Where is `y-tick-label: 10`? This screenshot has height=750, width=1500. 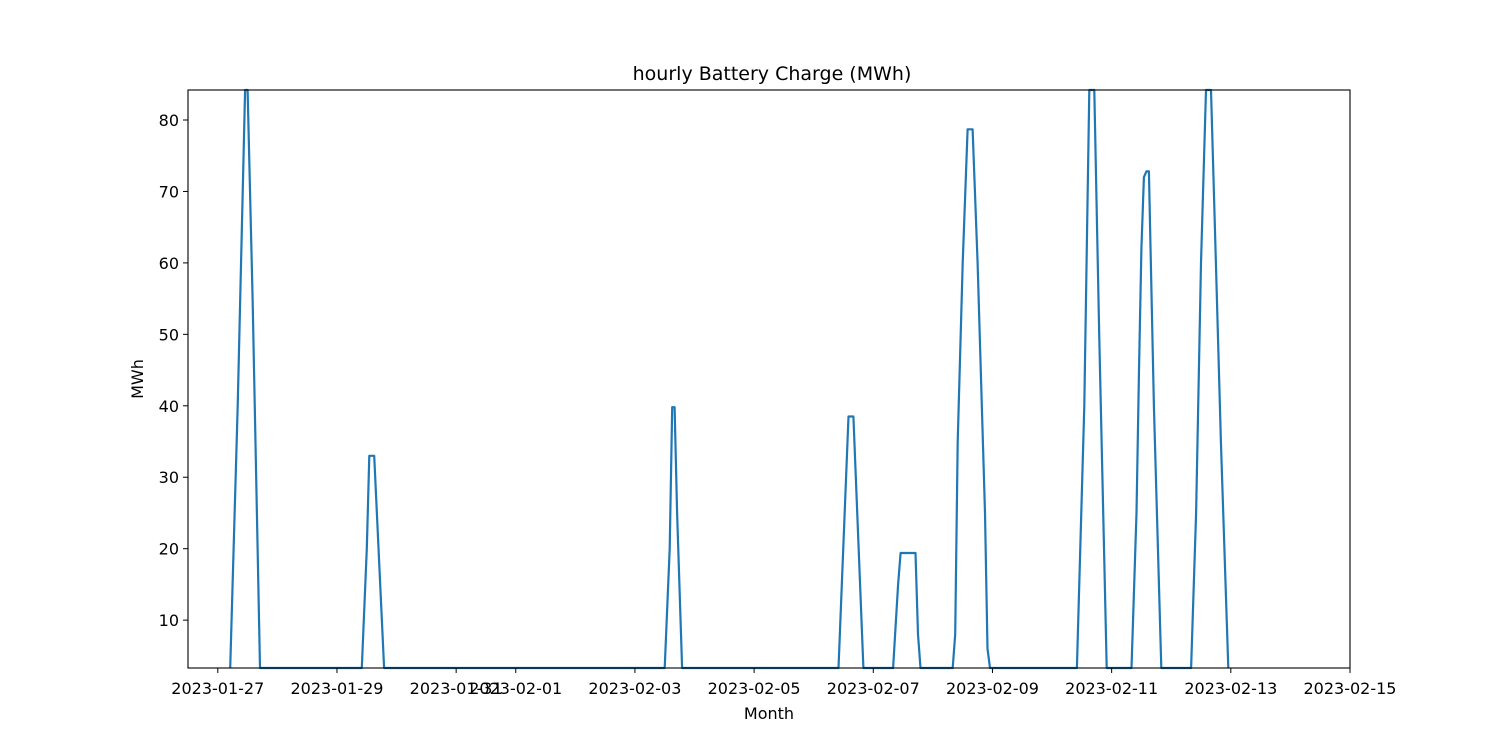
y-tick-label: 10 is located at coordinates (169, 620).